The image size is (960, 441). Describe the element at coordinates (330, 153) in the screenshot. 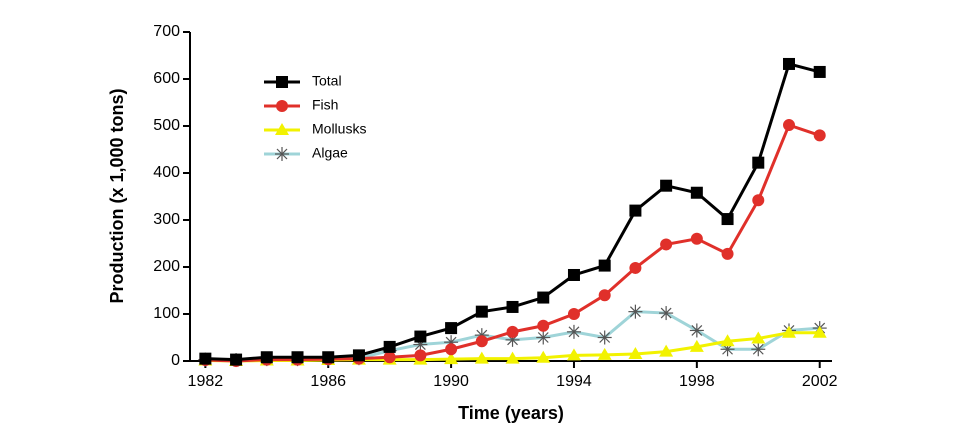

I see `legend-label: Algae` at that location.